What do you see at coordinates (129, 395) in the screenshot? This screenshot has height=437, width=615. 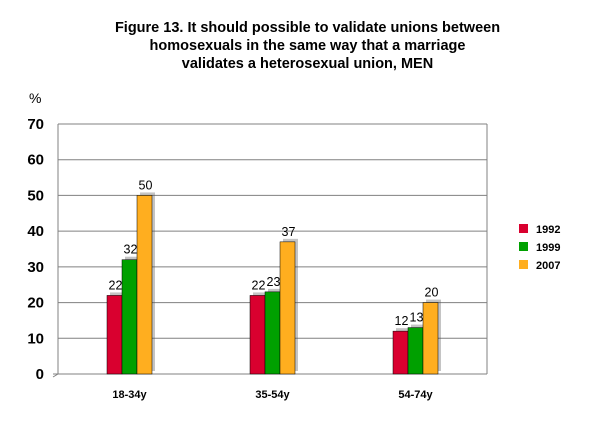 I see `x-category-label-0: 18-34y` at bounding box center [129, 395].